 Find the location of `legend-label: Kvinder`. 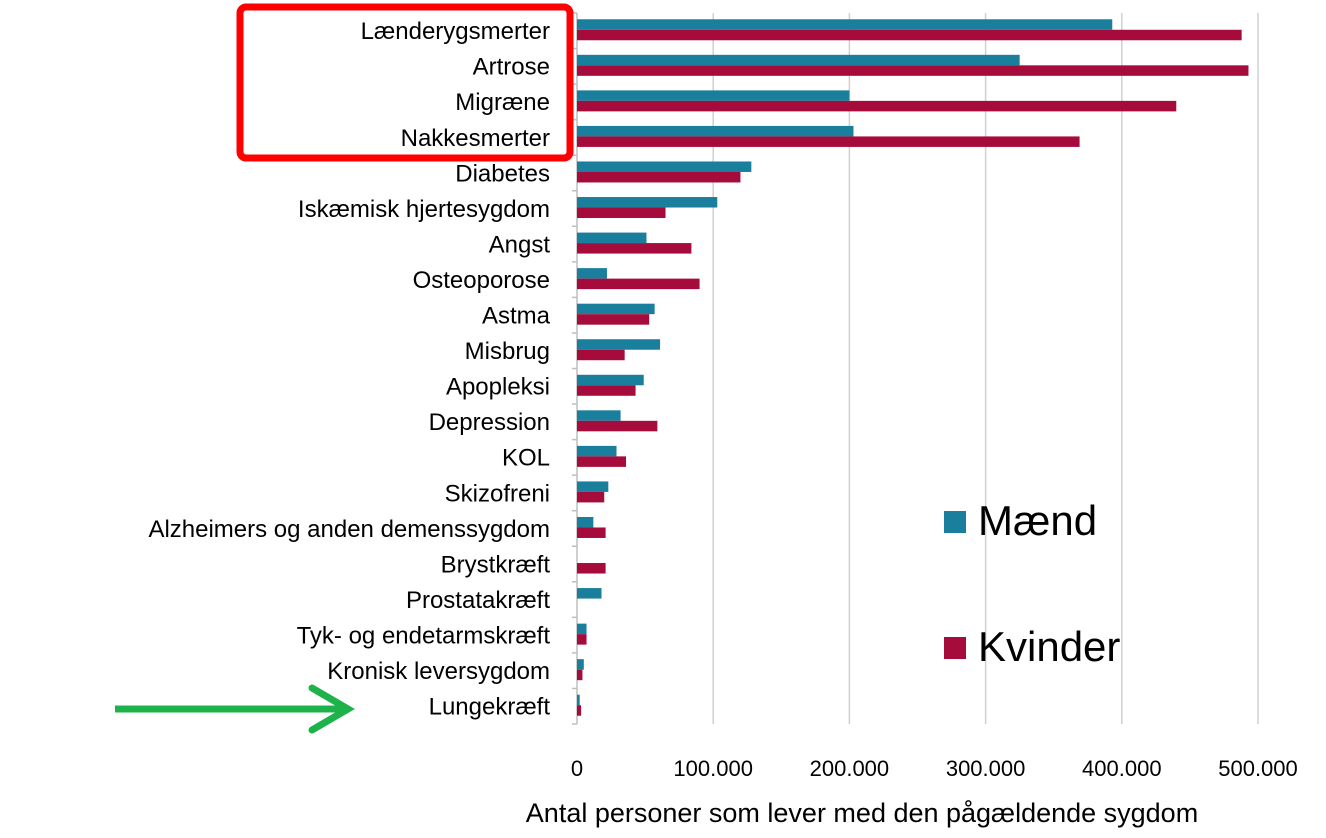

legend-label: Kvinder is located at coordinates (1049, 646).